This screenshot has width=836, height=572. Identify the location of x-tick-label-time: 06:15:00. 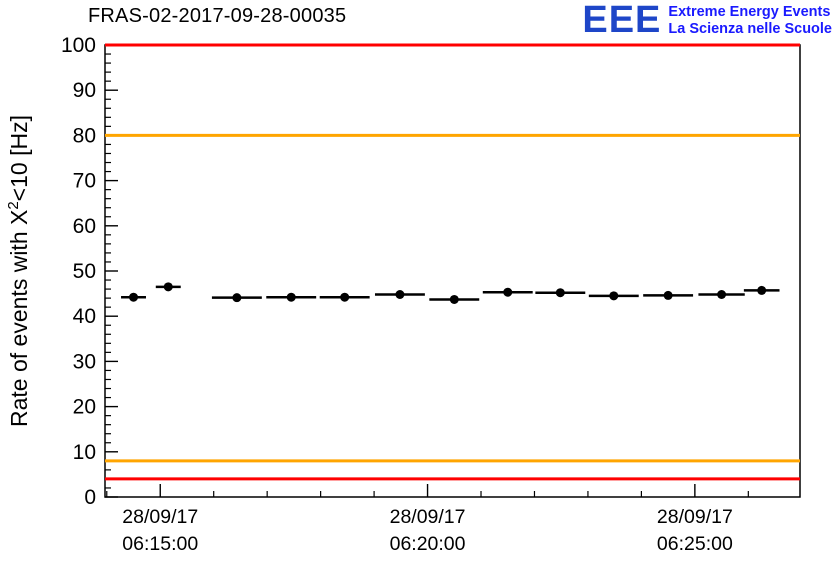
(160, 544).